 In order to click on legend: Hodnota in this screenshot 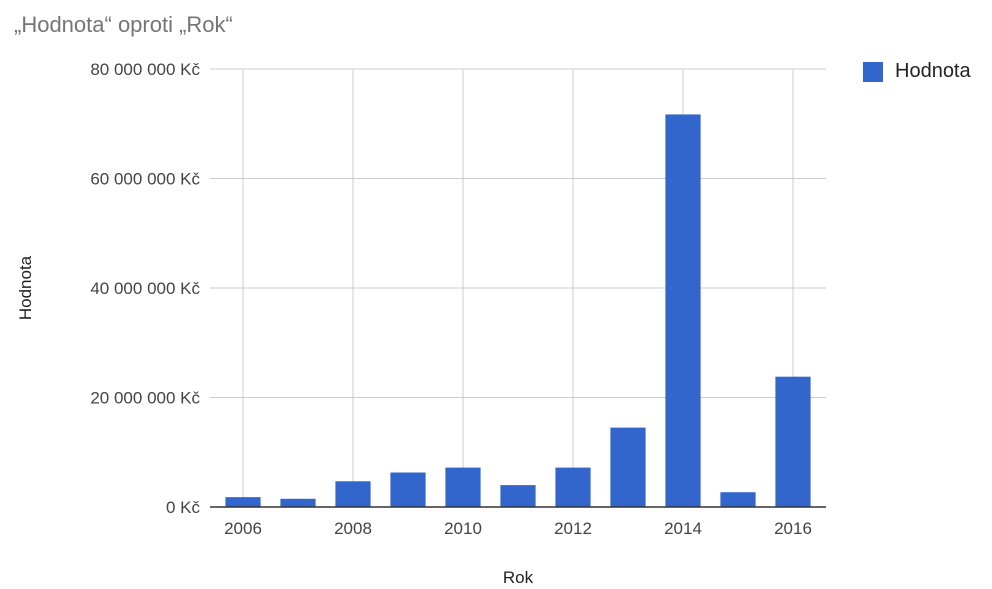, I will do `click(917, 71)`.